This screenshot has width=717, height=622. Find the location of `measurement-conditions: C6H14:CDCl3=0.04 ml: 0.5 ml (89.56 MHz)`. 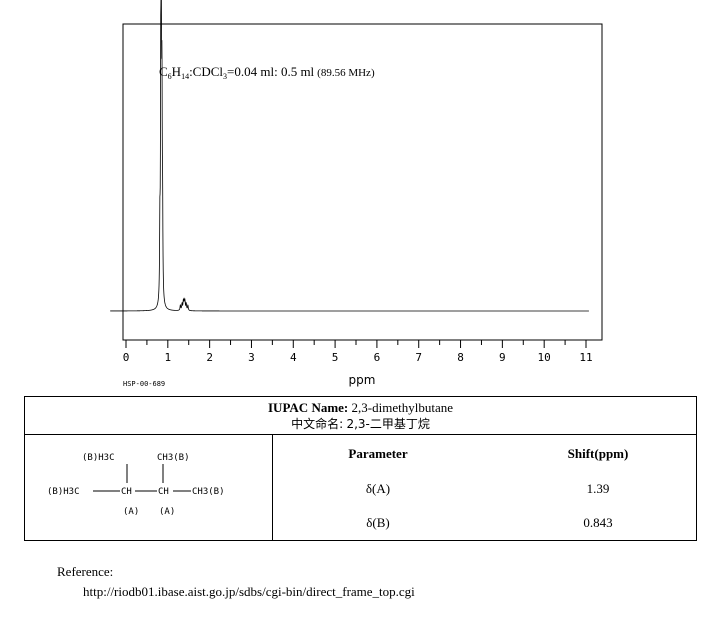

measurement-conditions: C6H14:CDCl3=0.04 ml: 0.5 ml (89.56 MHz) is located at coordinates (267, 72).